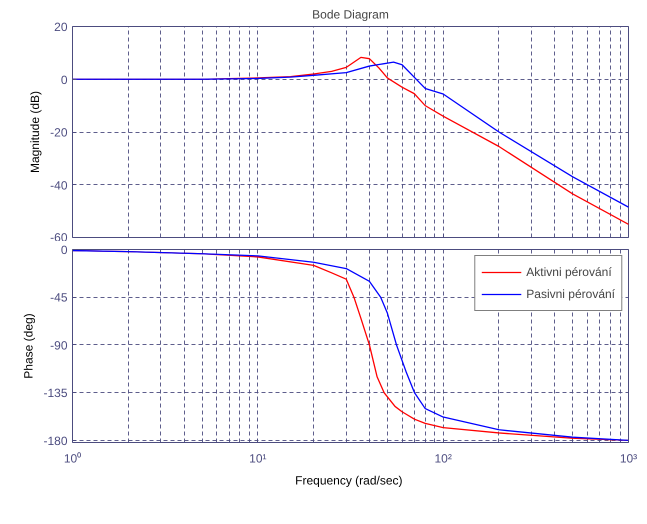 The height and width of the screenshot is (524, 647). Describe the element at coordinates (35, 132) in the screenshot. I see `y-axis-title: Magnitude (dB)` at that location.